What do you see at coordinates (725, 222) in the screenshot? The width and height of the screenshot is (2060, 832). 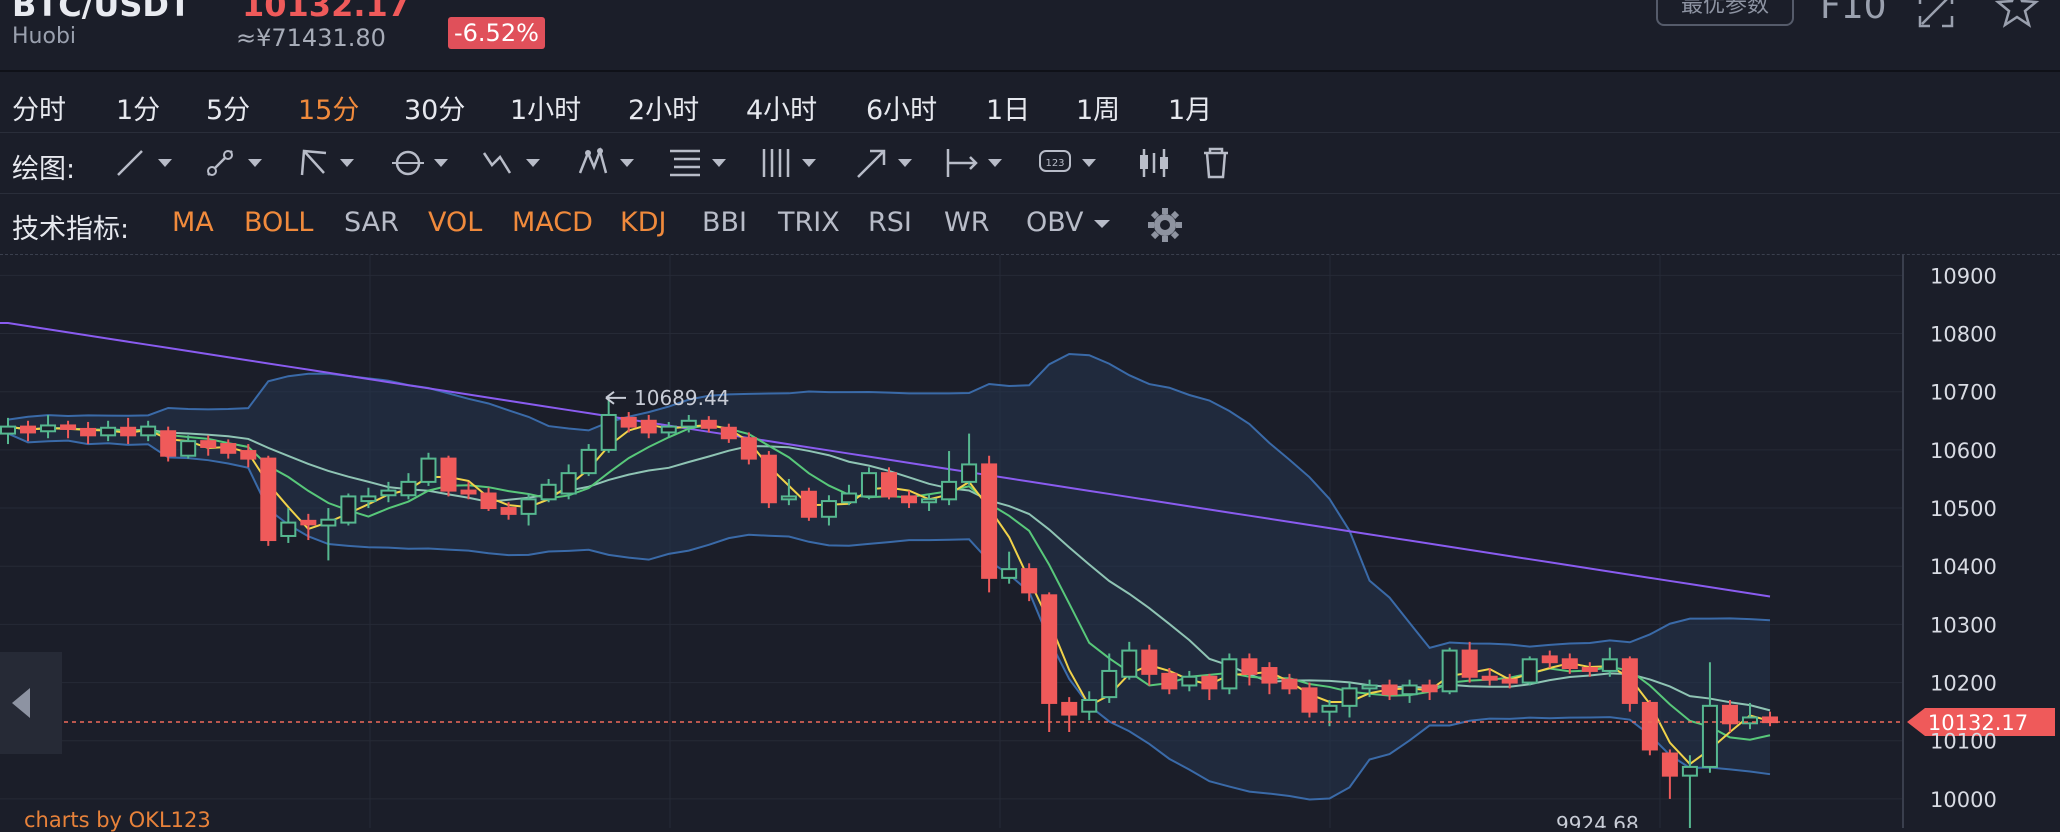 I see `indicator-bbi: BBI` at bounding box center [725, 222].